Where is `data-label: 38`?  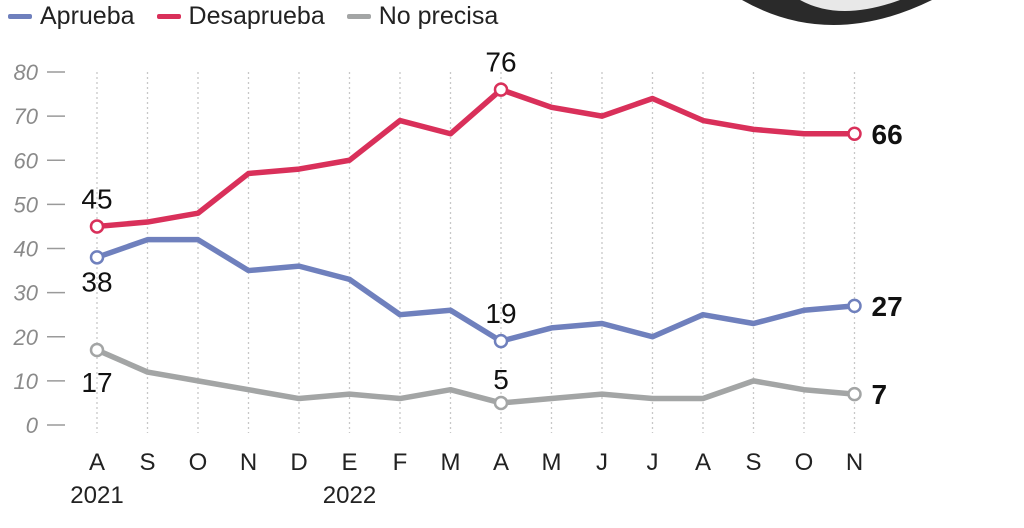
data-label: 38 is located at coordinates (96, 281).